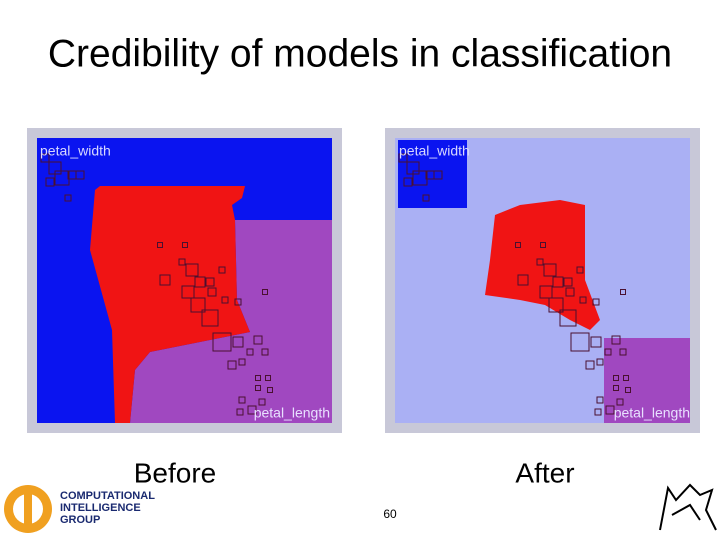 The width and height of the screenshot is (720, 540). What do you see at coordinates (544, 472) in the screenshot?
I see `panel-caption: After` at bounding box center [544, 472].